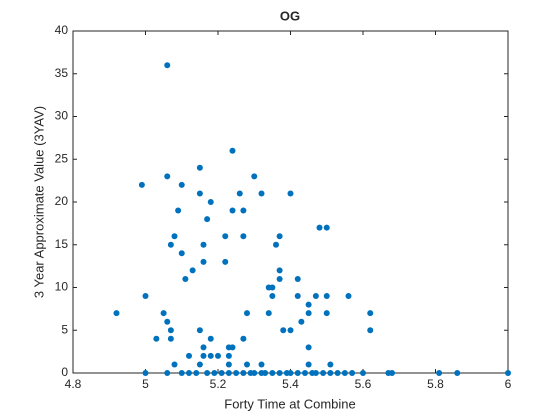 Image resolution: width=560 pixels, height=420 pixels. I want to click on x-tick-label: 5.6, so click(363, 384).